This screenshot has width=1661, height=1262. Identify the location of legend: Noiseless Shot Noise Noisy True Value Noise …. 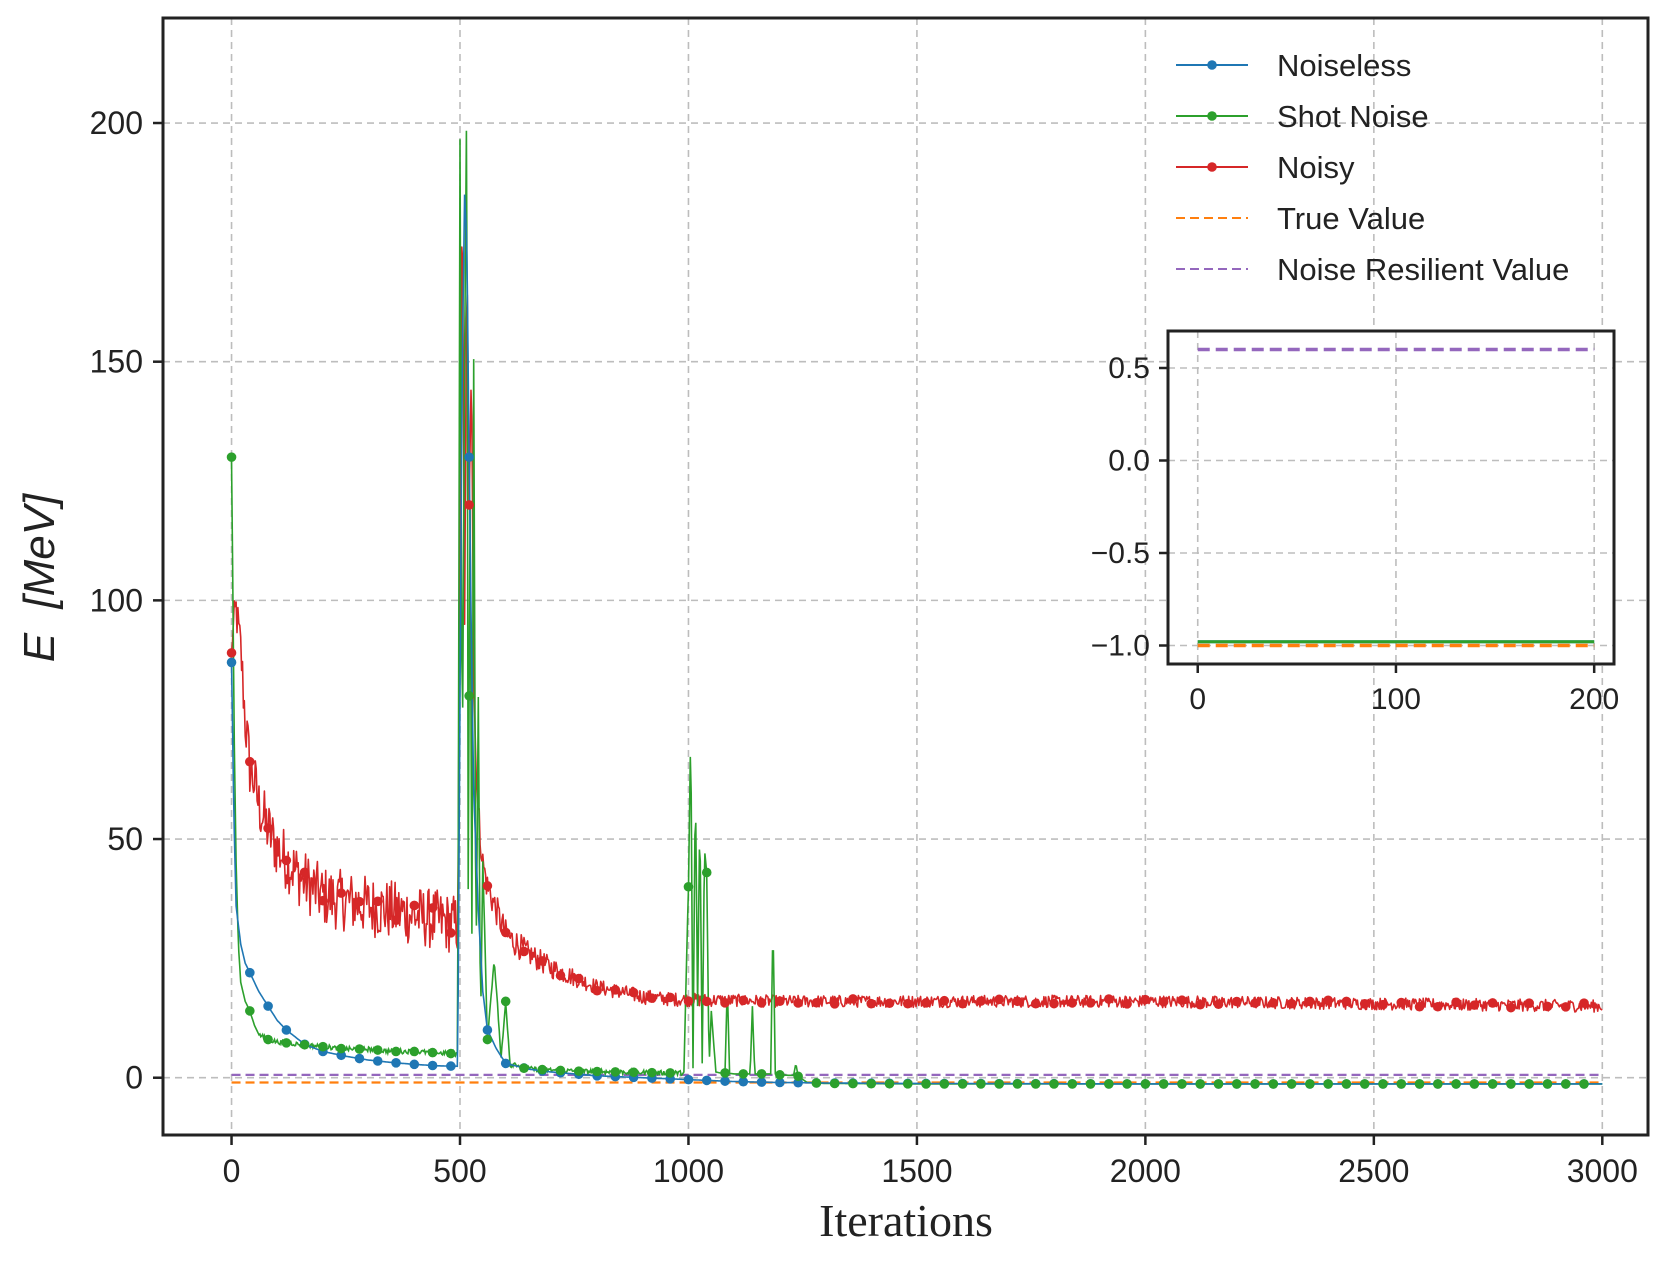
(1372, 167).